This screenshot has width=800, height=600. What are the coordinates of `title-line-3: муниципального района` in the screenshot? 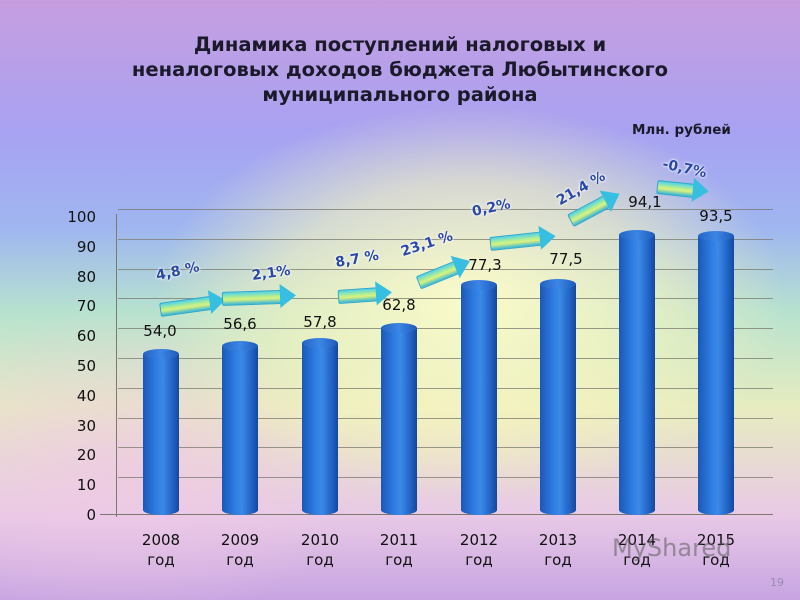 It's located at (400, 94).